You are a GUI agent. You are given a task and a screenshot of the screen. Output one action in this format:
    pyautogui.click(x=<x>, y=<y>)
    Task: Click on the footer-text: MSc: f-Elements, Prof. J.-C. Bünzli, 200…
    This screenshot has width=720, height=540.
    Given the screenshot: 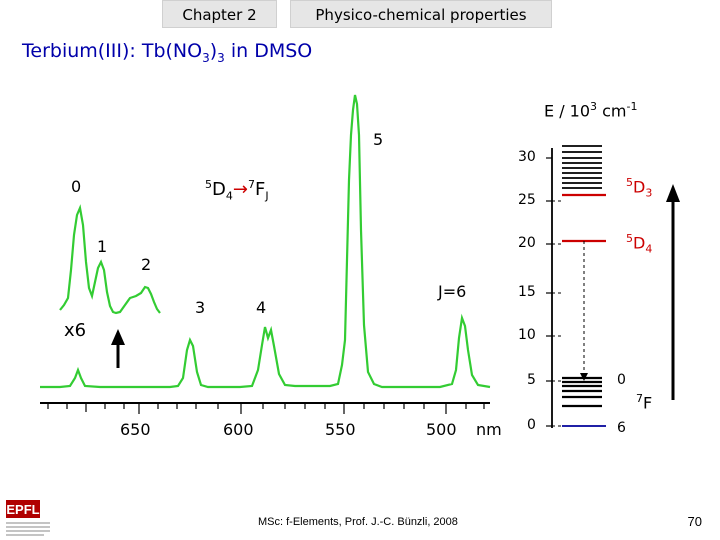 What is the action you would take?
    pyautogui.click(x=358, y=522)
    